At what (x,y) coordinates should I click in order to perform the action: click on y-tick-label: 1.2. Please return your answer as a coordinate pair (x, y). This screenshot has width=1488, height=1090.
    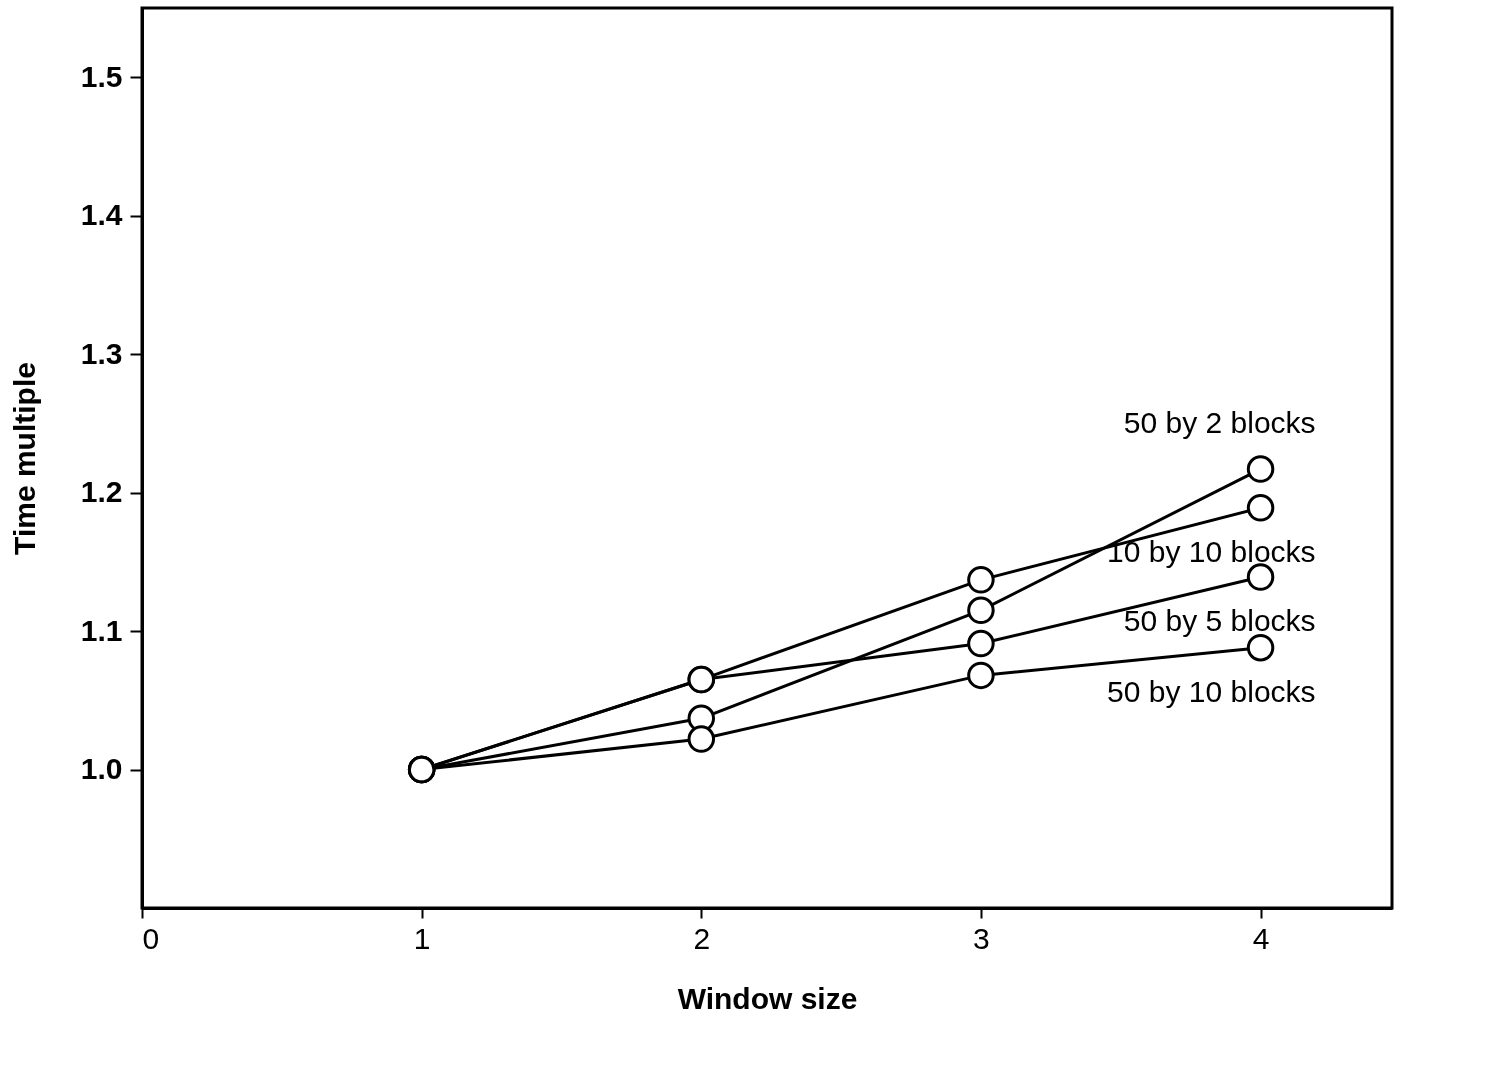
    Looking at the image, I should click on (101, 492).